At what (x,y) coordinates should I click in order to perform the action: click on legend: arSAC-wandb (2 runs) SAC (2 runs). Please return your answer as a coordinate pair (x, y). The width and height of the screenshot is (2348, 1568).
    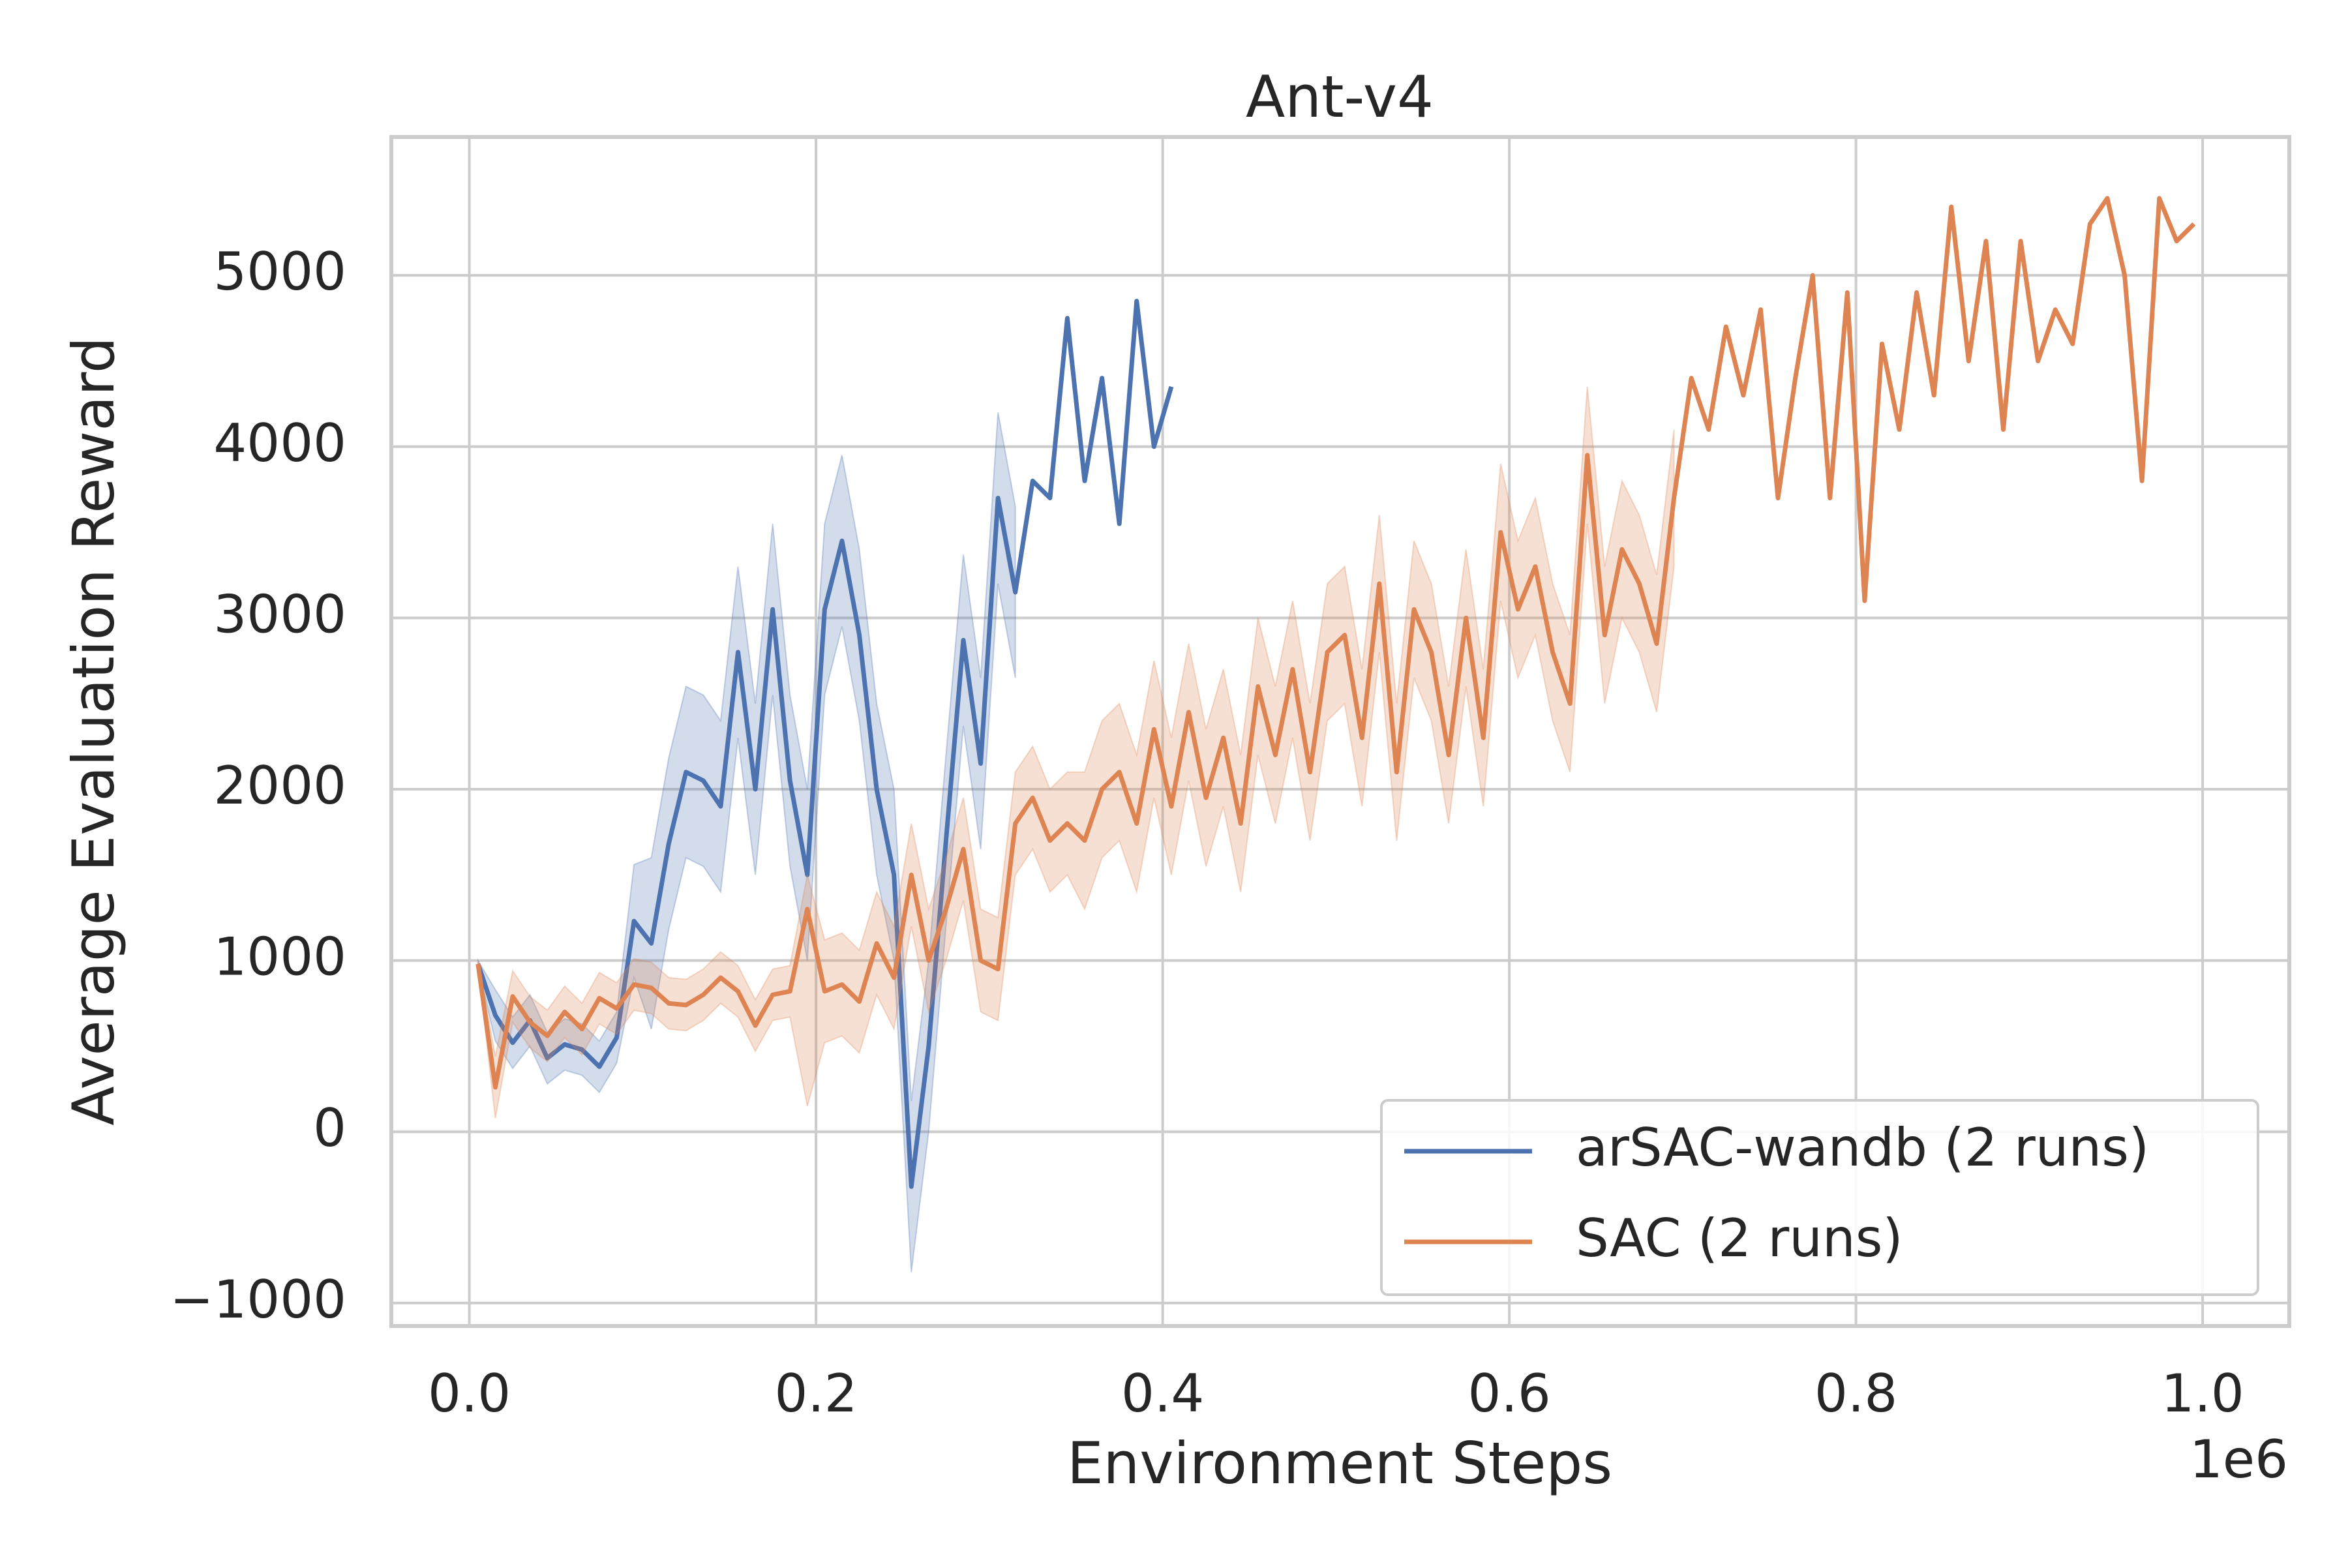
    Looking at the image, I should click on (1820, 1197).